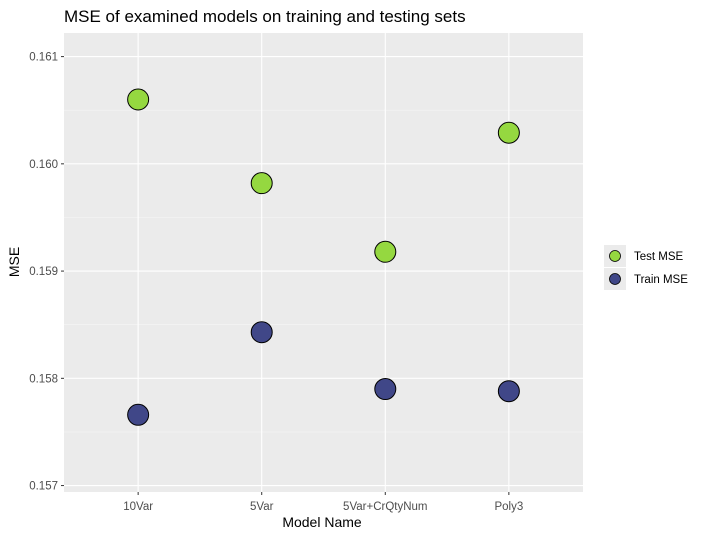 This screenshot has width=706, height=538. Describe the element at coordinates (661, 280) in the screenshot. I see `legend-label-train-mse: Train MSE` at that location.